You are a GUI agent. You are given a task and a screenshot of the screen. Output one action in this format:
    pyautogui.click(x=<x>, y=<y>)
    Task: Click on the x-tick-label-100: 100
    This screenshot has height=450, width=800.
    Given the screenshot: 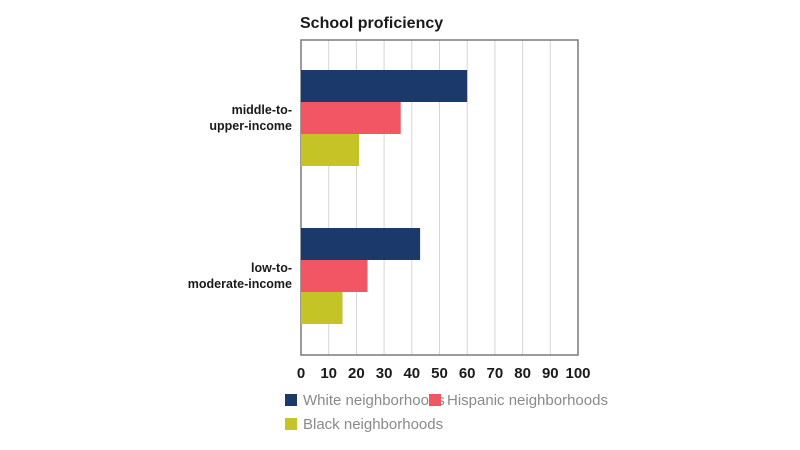 What is the action you would take?
    pyautogui.click(x=577, y=373)
    